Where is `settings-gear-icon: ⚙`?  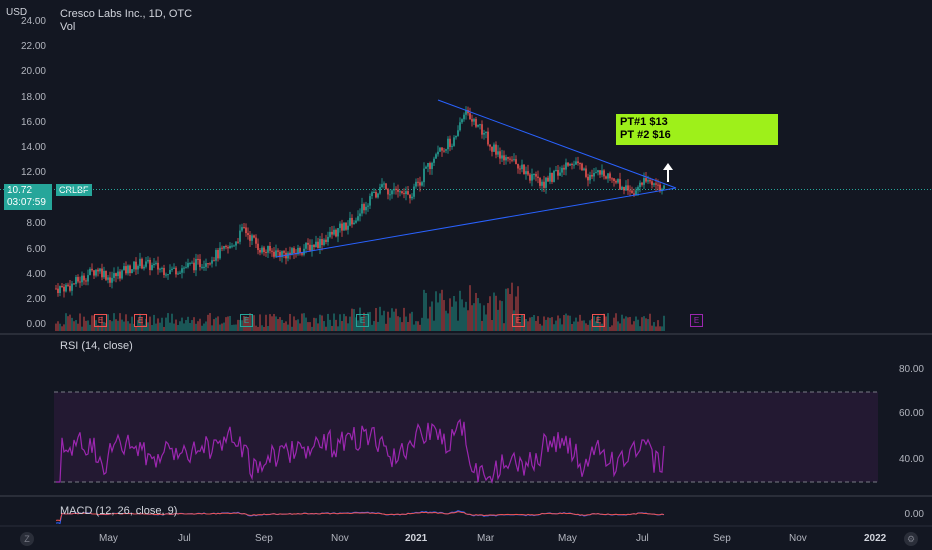
settings-gear-icon: ⚙ is located at coordinates (911, 539).